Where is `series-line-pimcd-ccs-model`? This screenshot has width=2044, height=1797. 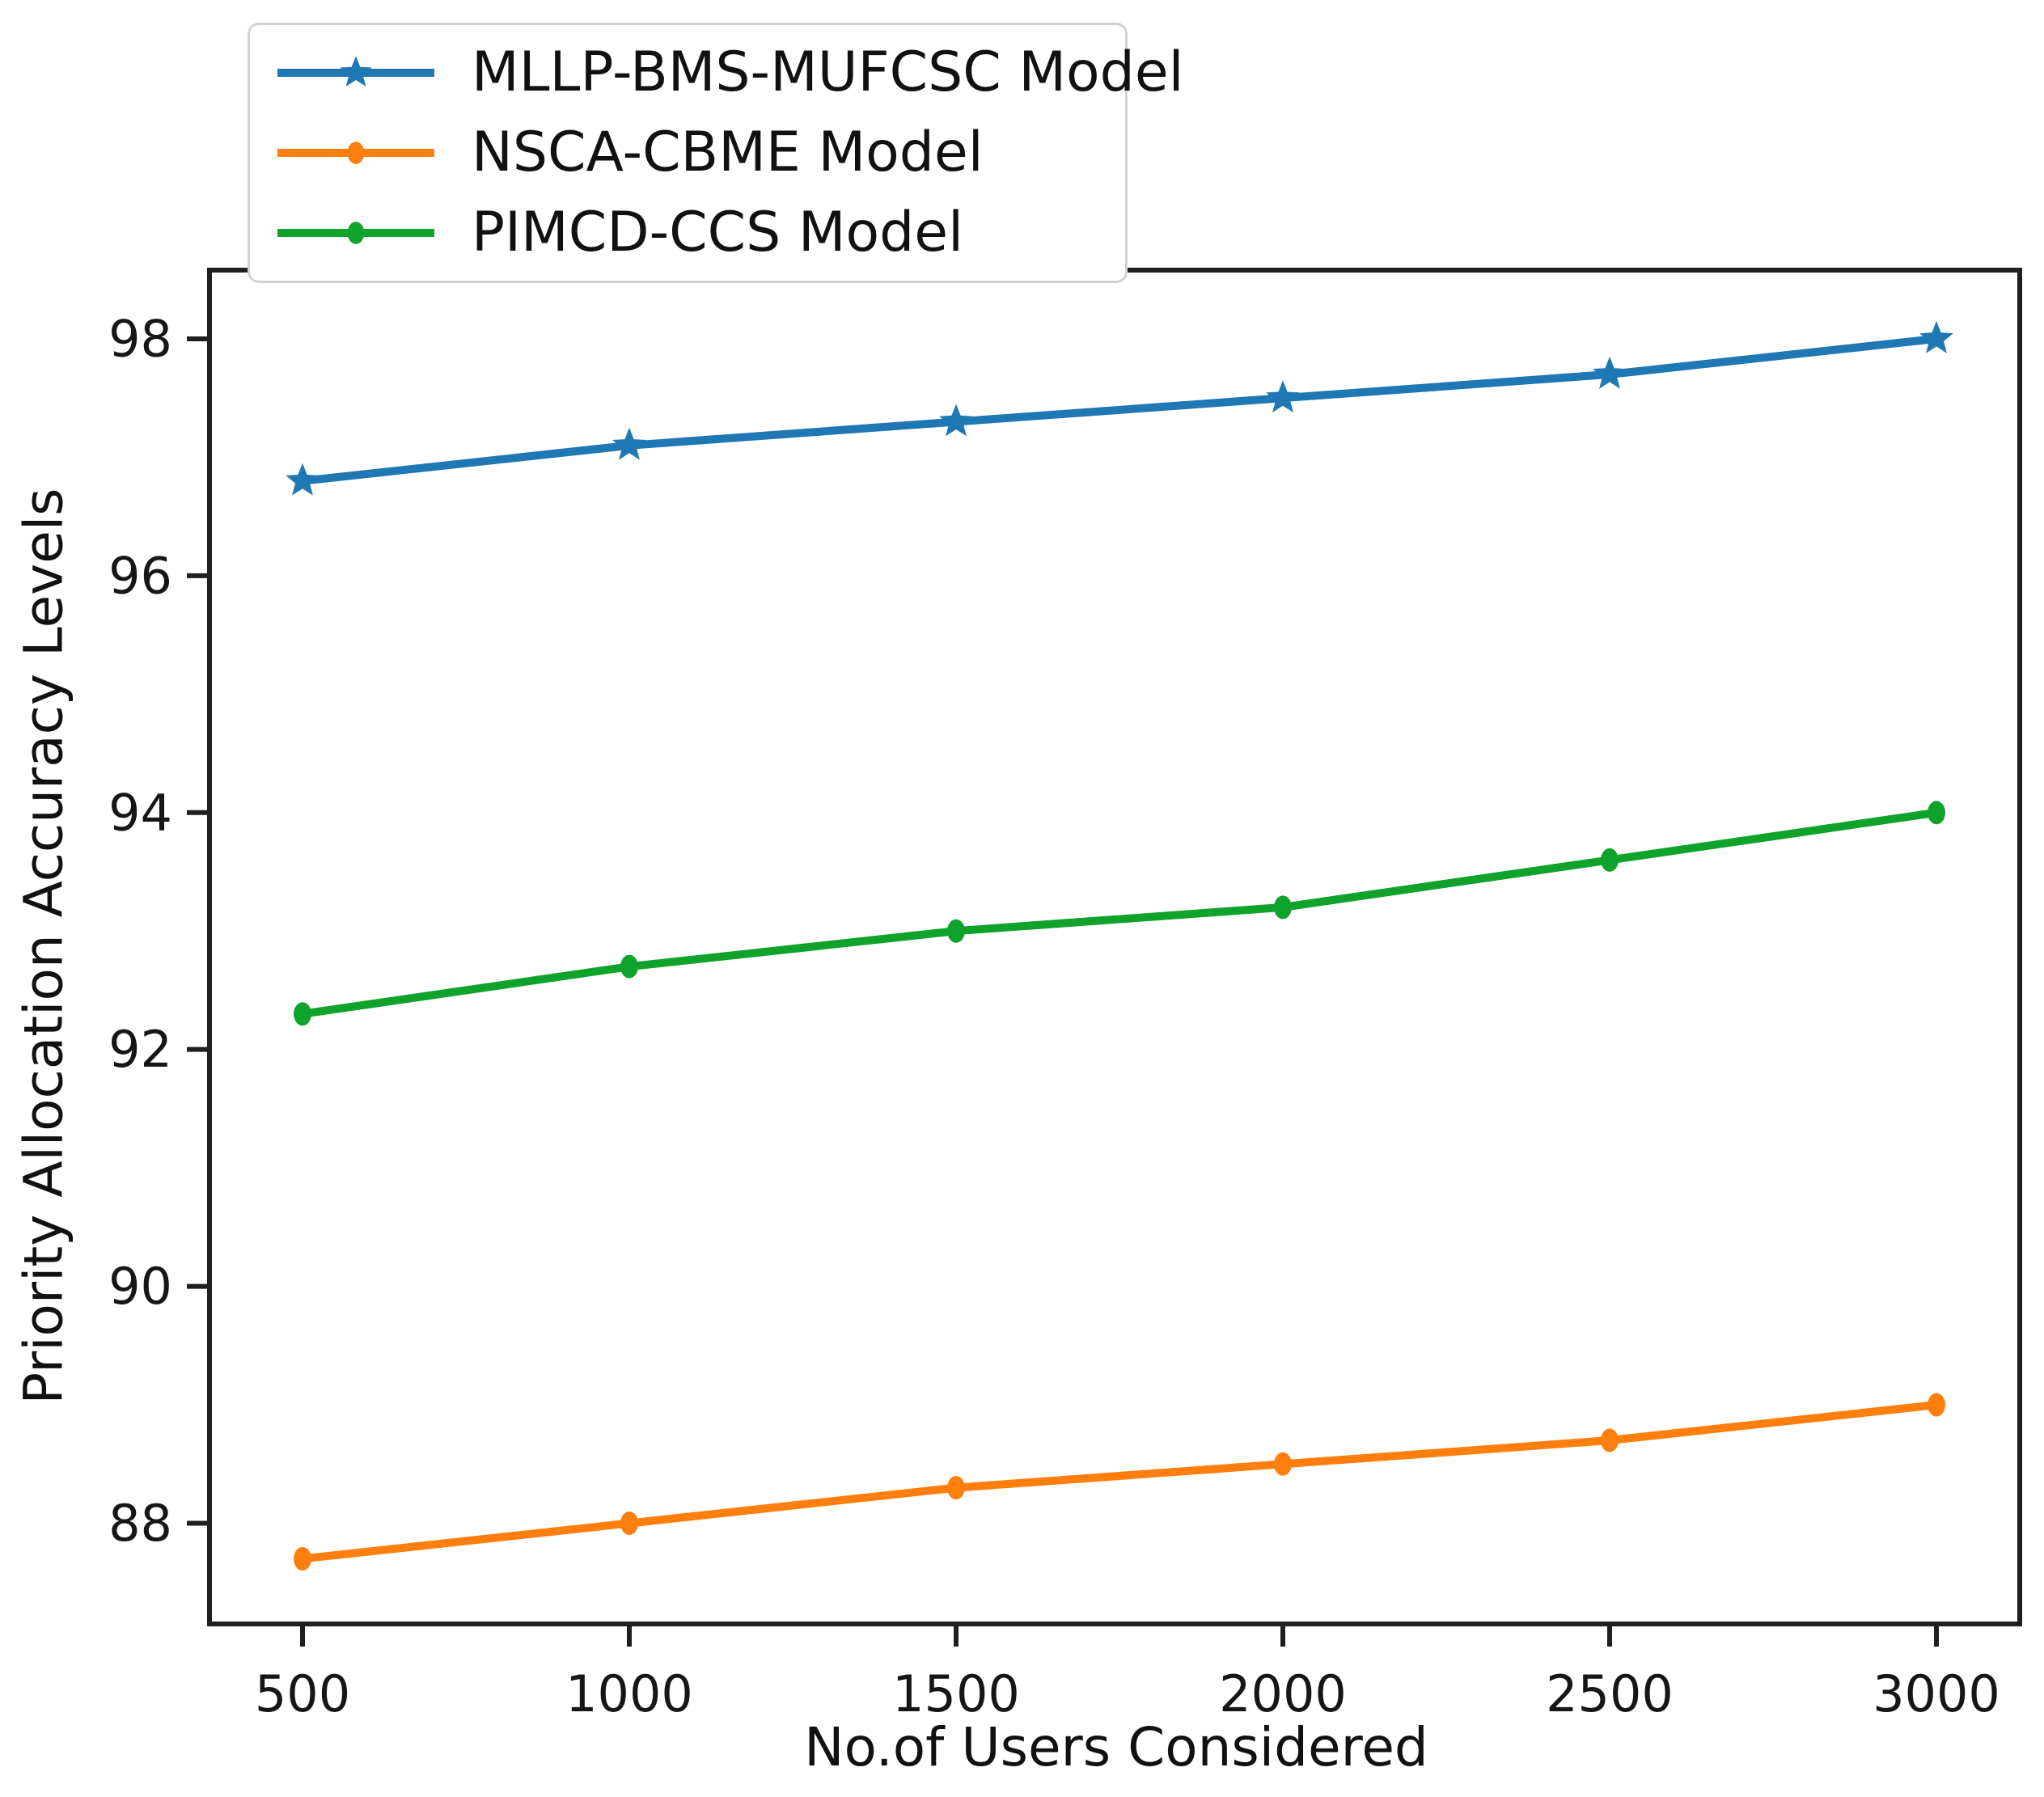 series-line-pimcd-ccs-model is located at coordinates (1119, 913).